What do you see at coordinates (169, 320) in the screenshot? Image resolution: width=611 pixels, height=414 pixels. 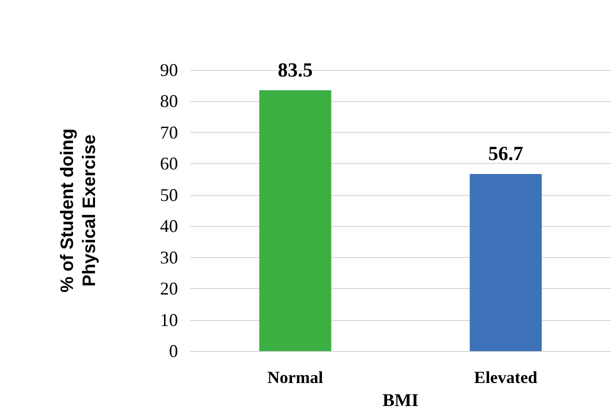 I see `y-tick-label: 10` at bounding box center [169, 320].